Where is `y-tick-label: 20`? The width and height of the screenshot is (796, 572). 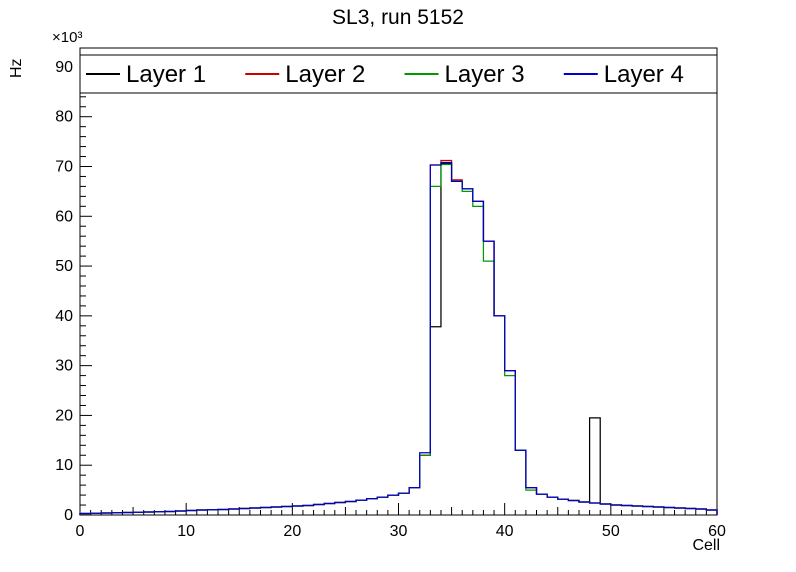
y-tick-label: 20 is located at coordinates (64, 415).